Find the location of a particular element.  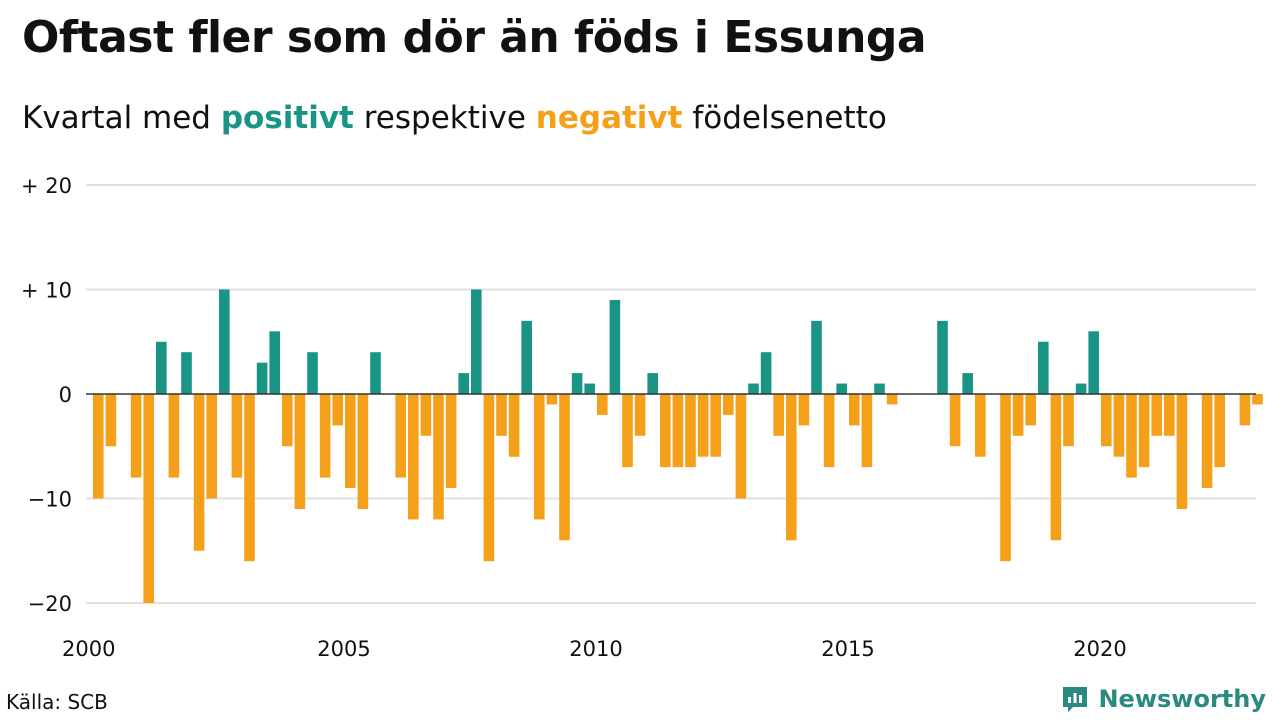

subtitle-text: Kvartal med is located at coordinates (121, 118).